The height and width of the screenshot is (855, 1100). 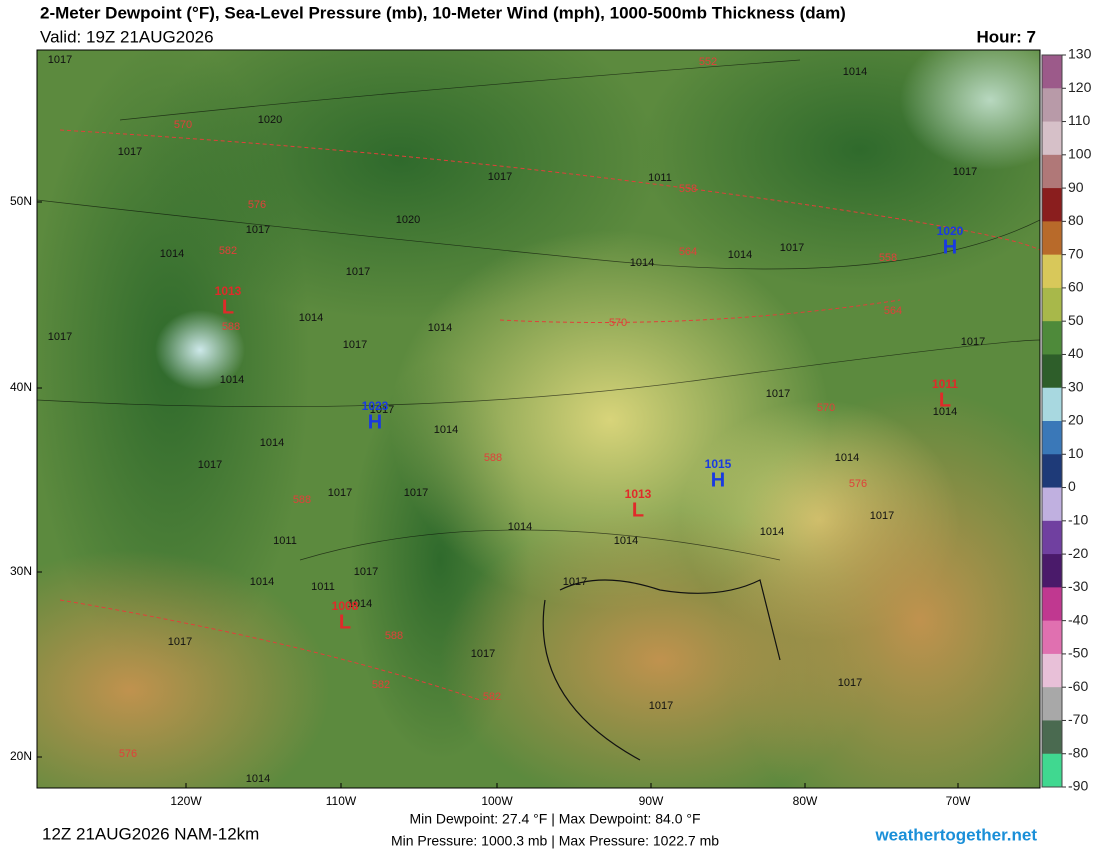 What do you see at coordinates (1078, 520) in the screenshot?
I see `colorbar-label: -10` at bounding box center [1078, 520].